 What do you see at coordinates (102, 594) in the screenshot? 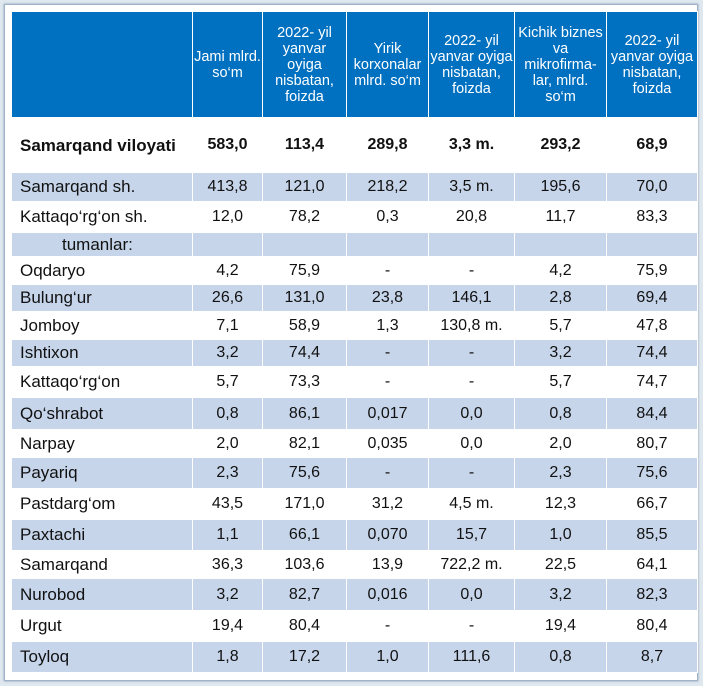
I see `row-name: Nurobod` at bounding box center [102, 594].